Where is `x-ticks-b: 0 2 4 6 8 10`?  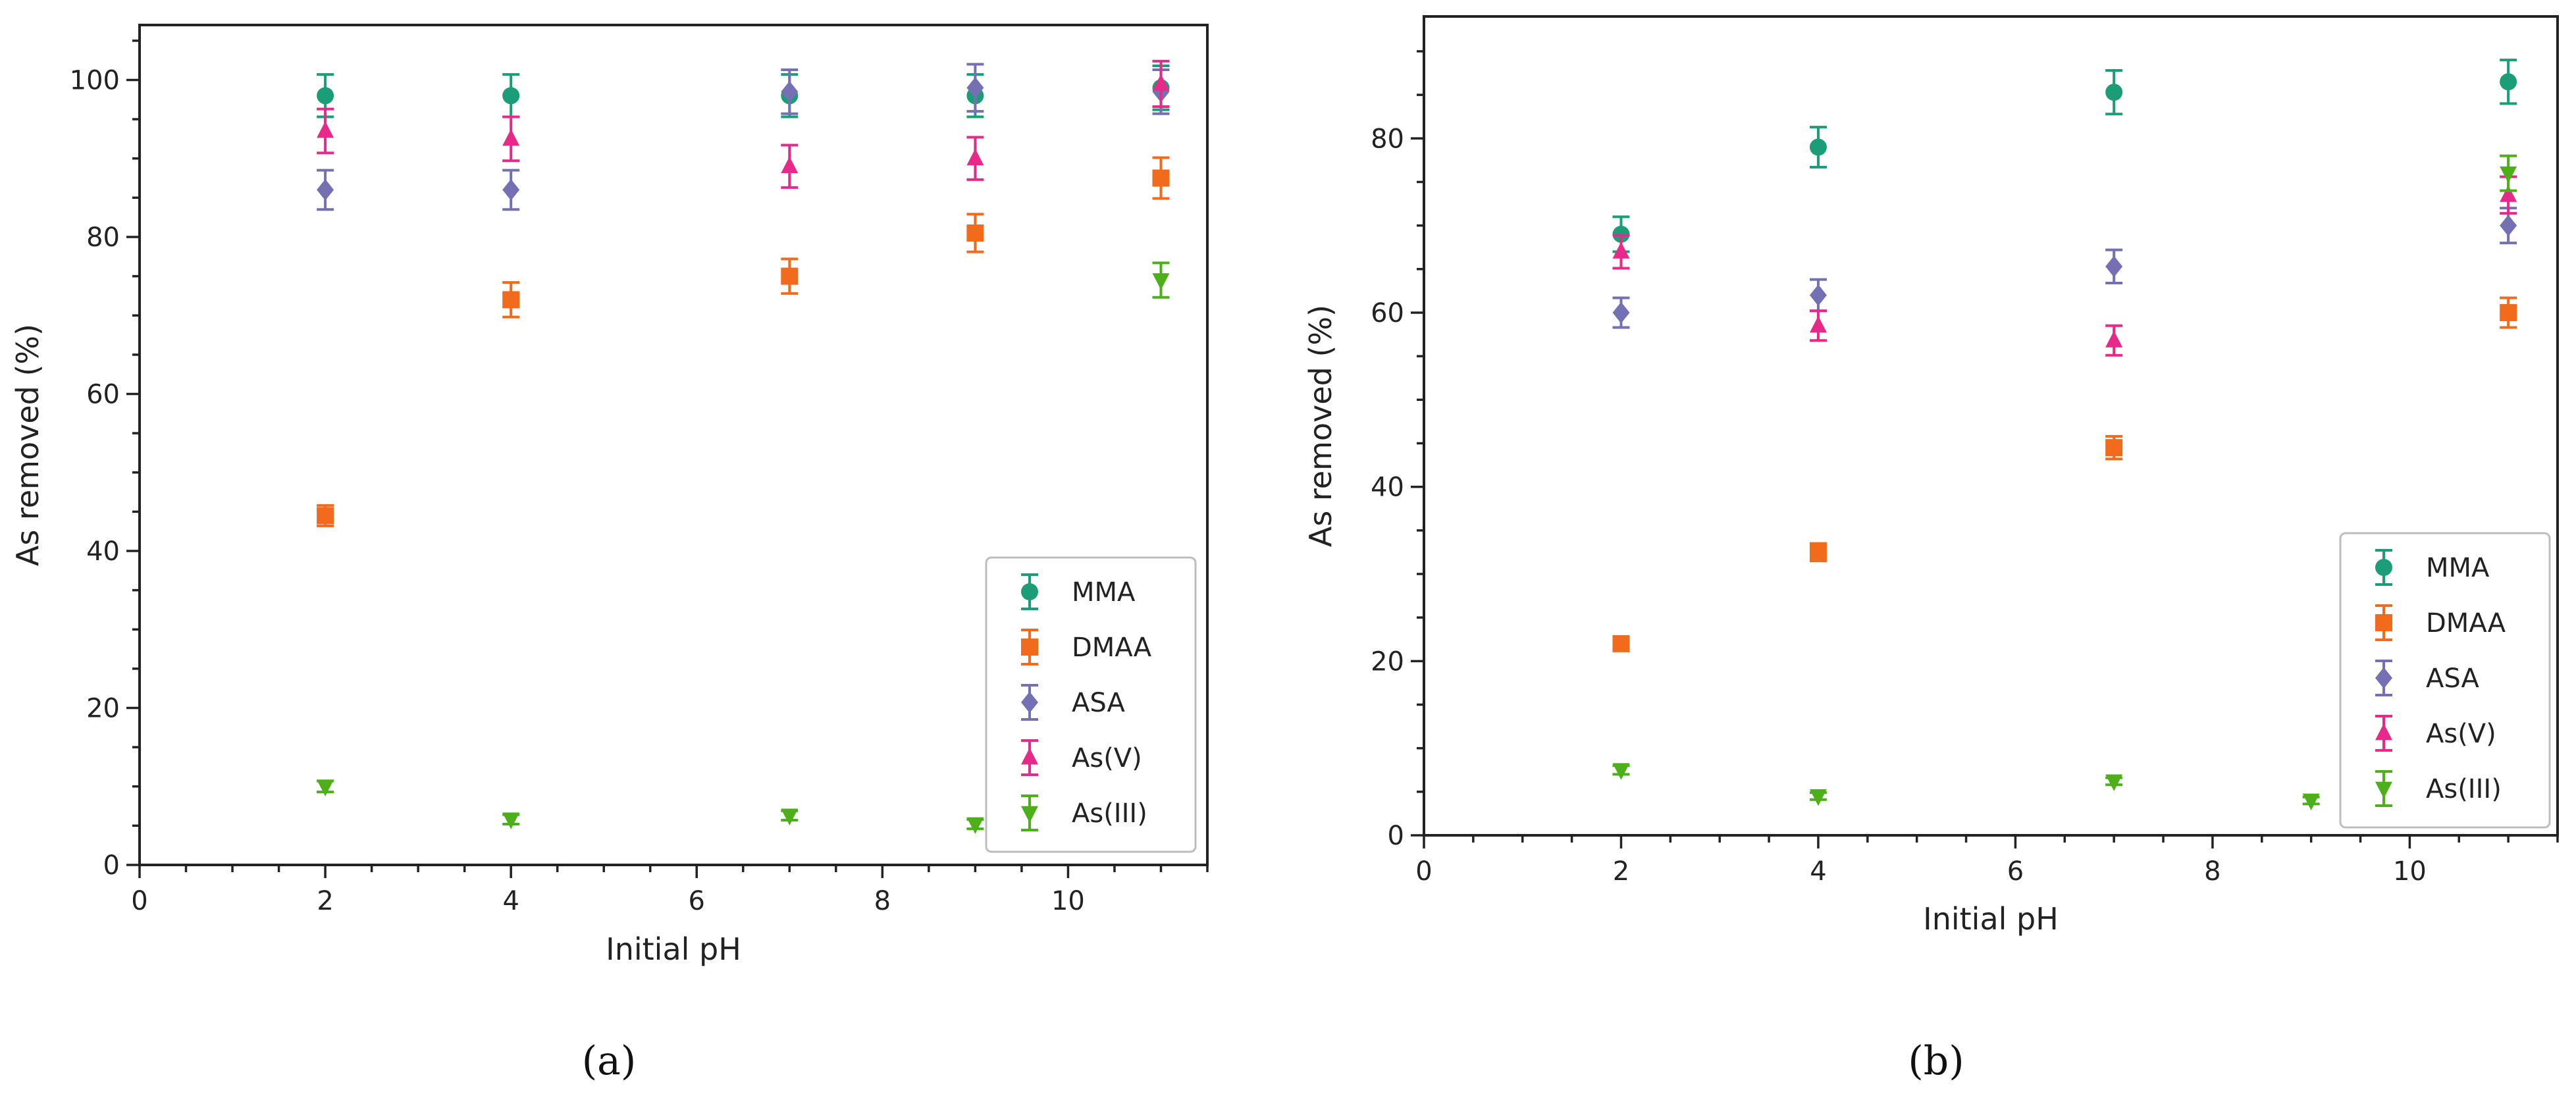 x-ticks-b: 0 2 4 6 8 10 is located at coordinates (1987, 861).